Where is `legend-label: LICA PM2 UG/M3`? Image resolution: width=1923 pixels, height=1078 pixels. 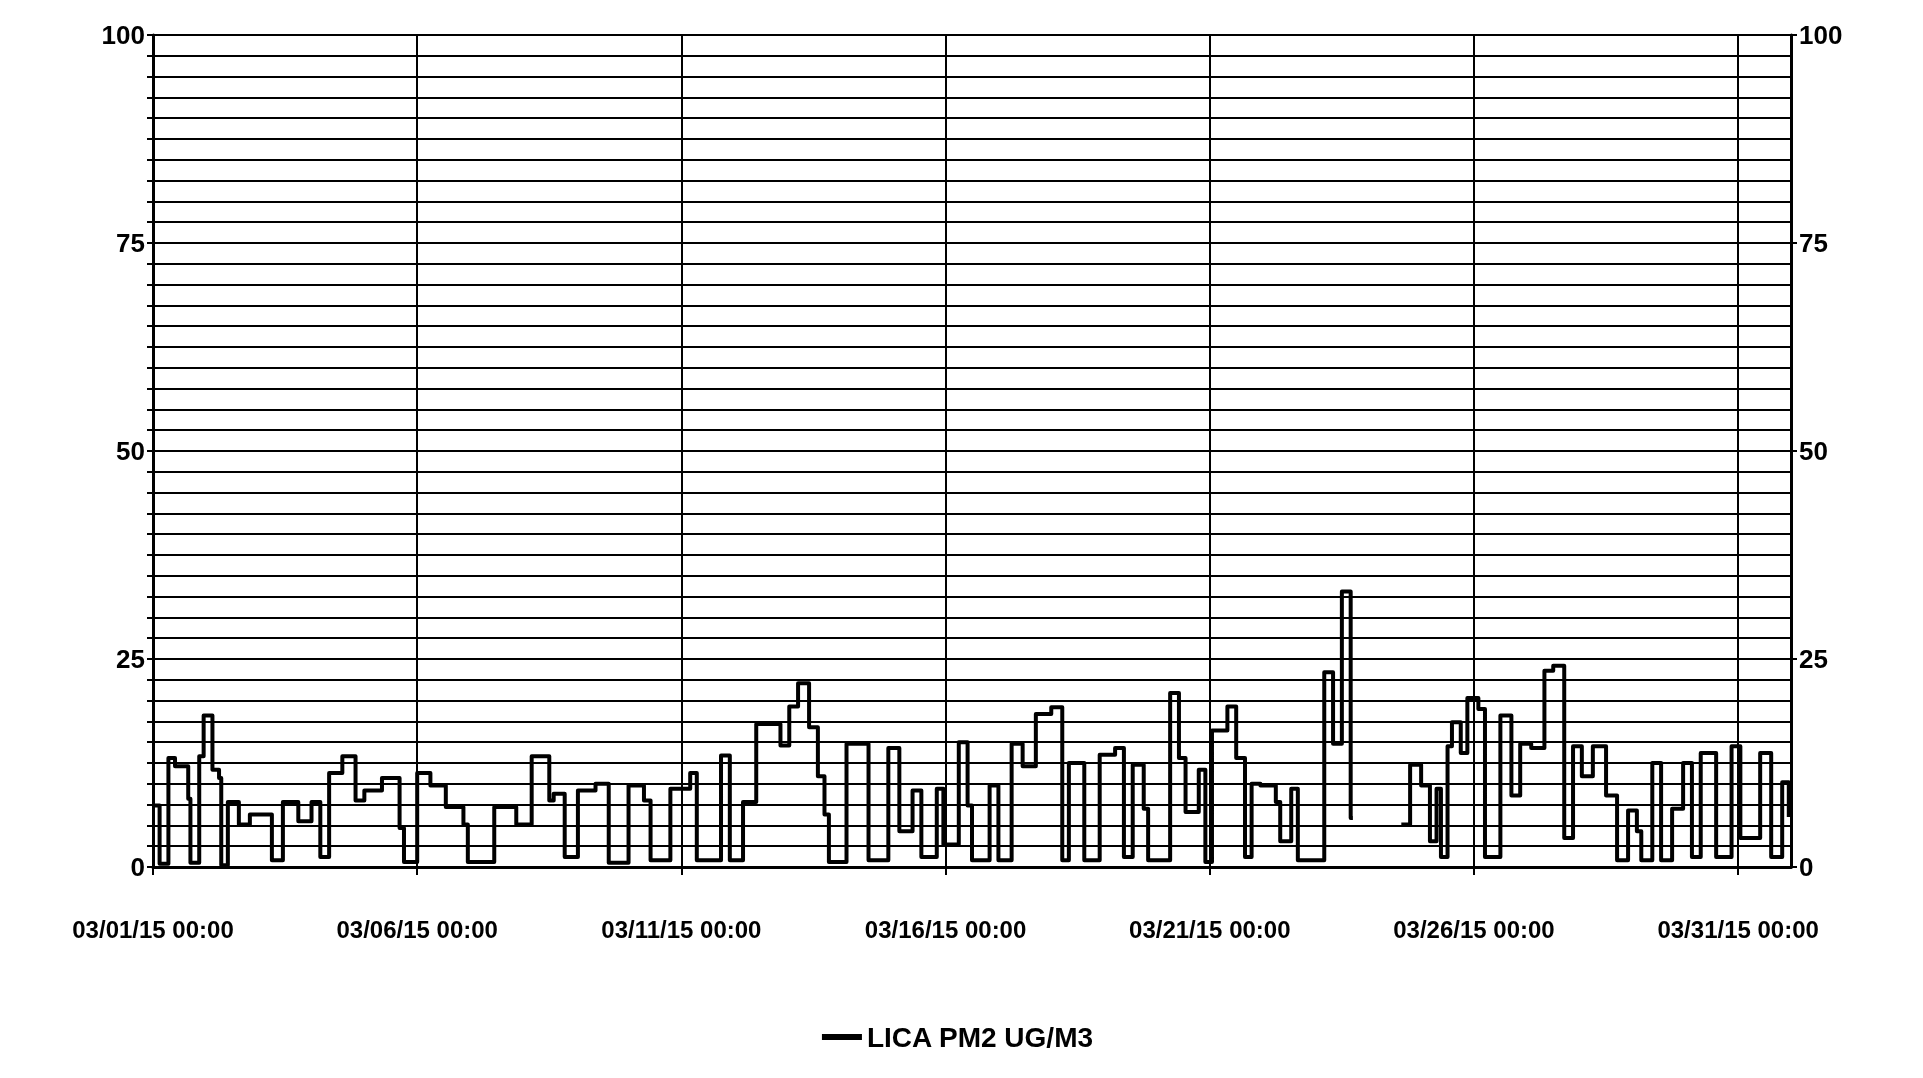 legend-label: LICA PM2 UG/M3 is located at coordinates (980, 1037).